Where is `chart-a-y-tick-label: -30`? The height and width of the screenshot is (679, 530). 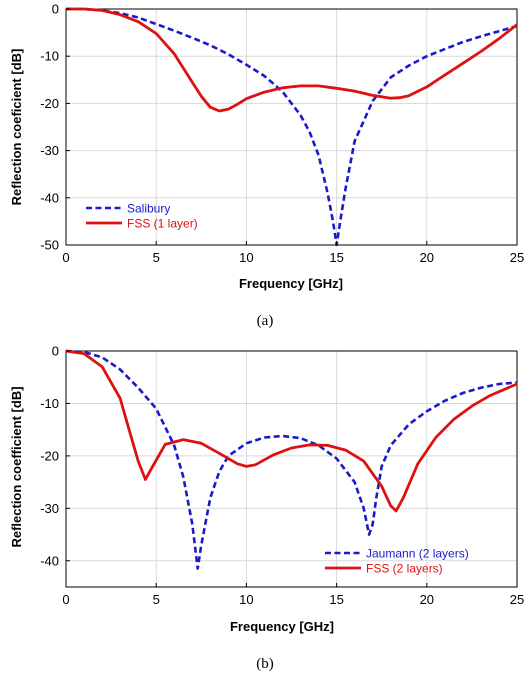
chart-a-y-tick-label: -30 is located at coordinates (49, 150).